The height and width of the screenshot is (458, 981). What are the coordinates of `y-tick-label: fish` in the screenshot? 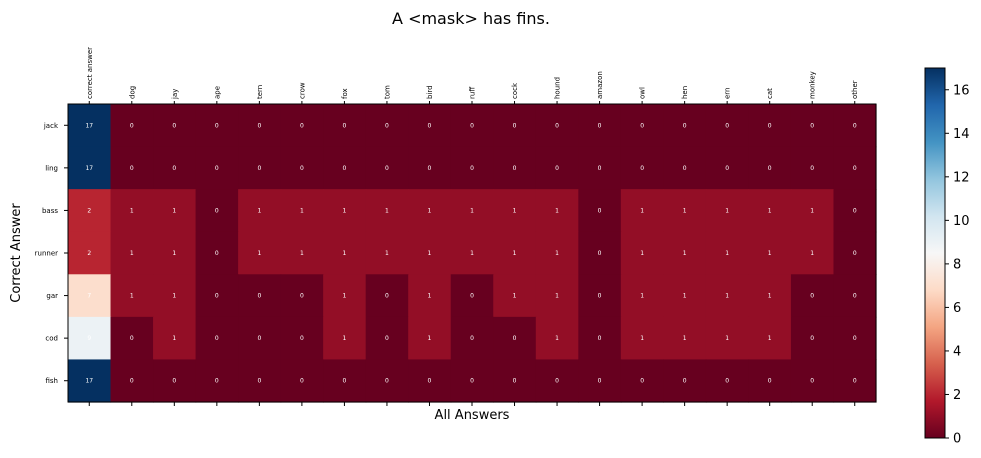 It's located at (52, 381).